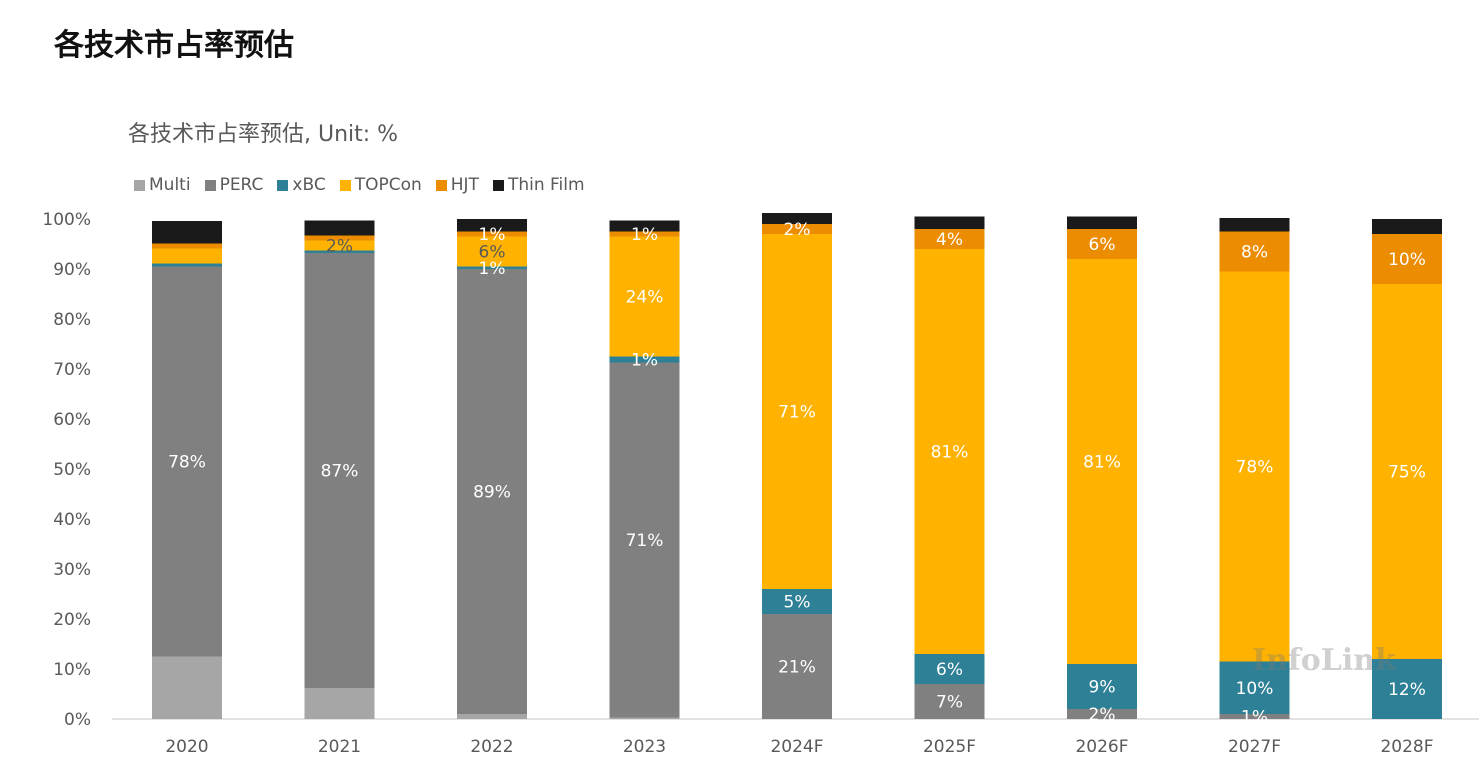 The image size is (1479, 774). I want to click on legend-item: HJT, so click(457, 185).